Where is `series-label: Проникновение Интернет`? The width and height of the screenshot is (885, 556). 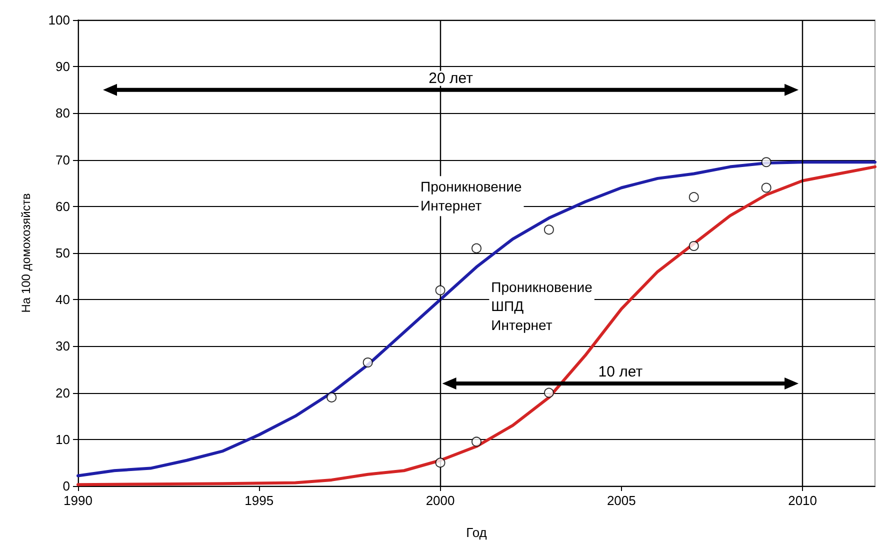 series-label: Проникновение Интернет is located at coordinates (471, 196).